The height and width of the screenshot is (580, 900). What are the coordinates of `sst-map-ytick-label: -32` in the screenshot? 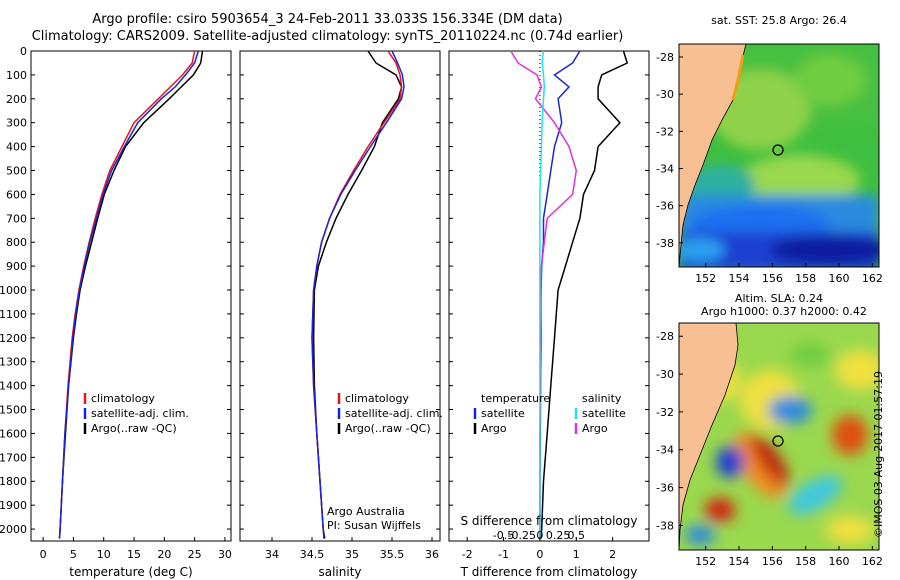 It's located at (665, 131).